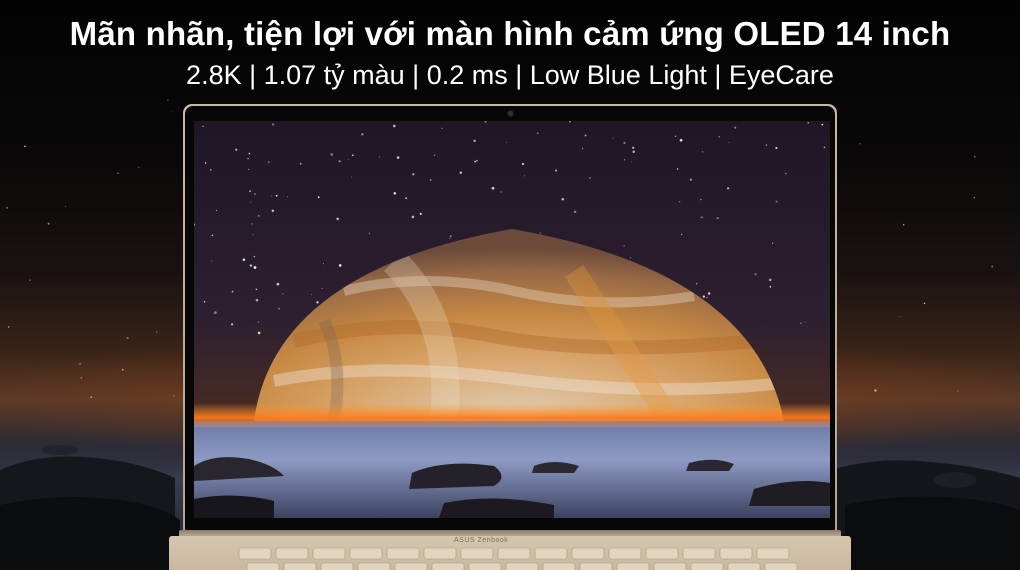  Describe the element at coordinates (510, 534) in the screenshot. I see `laptop-hinge` at that location.